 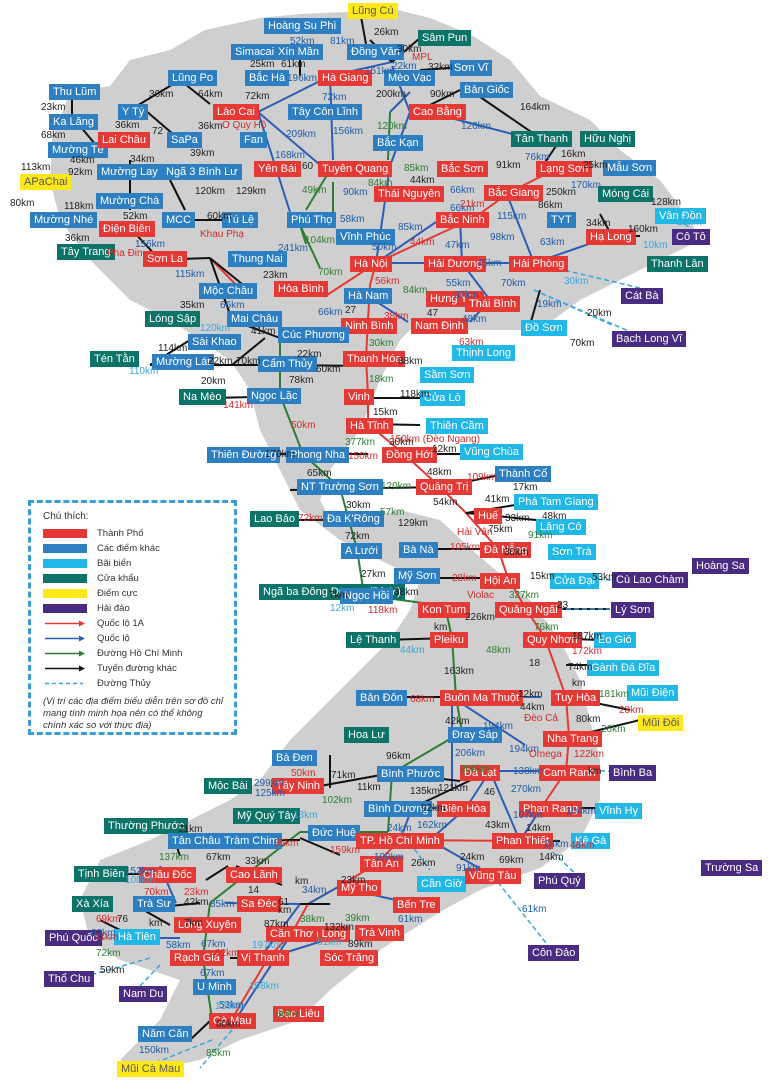 I want to click on distance-label: 72km, so click(x=108, y=953).